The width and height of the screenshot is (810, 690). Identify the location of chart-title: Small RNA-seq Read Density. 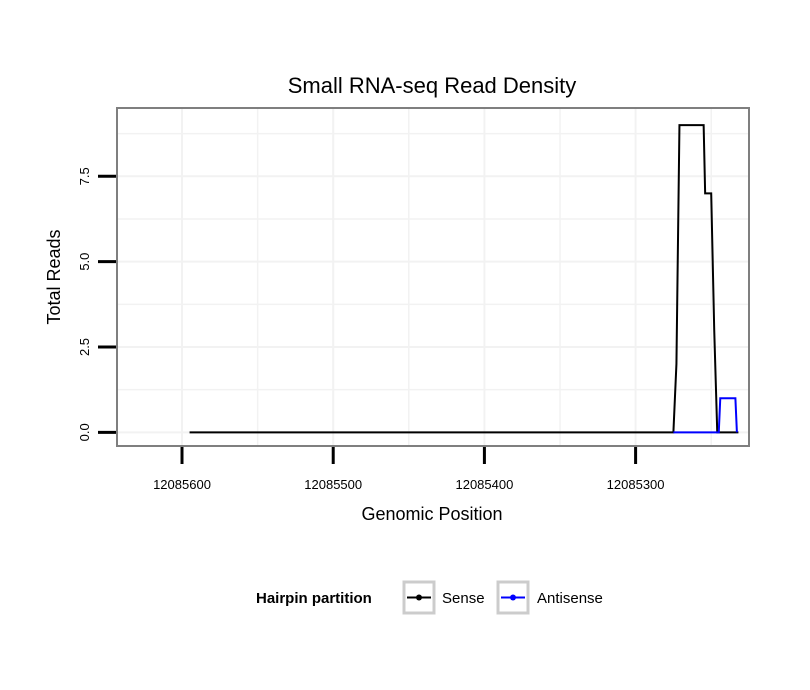
(432, 85).